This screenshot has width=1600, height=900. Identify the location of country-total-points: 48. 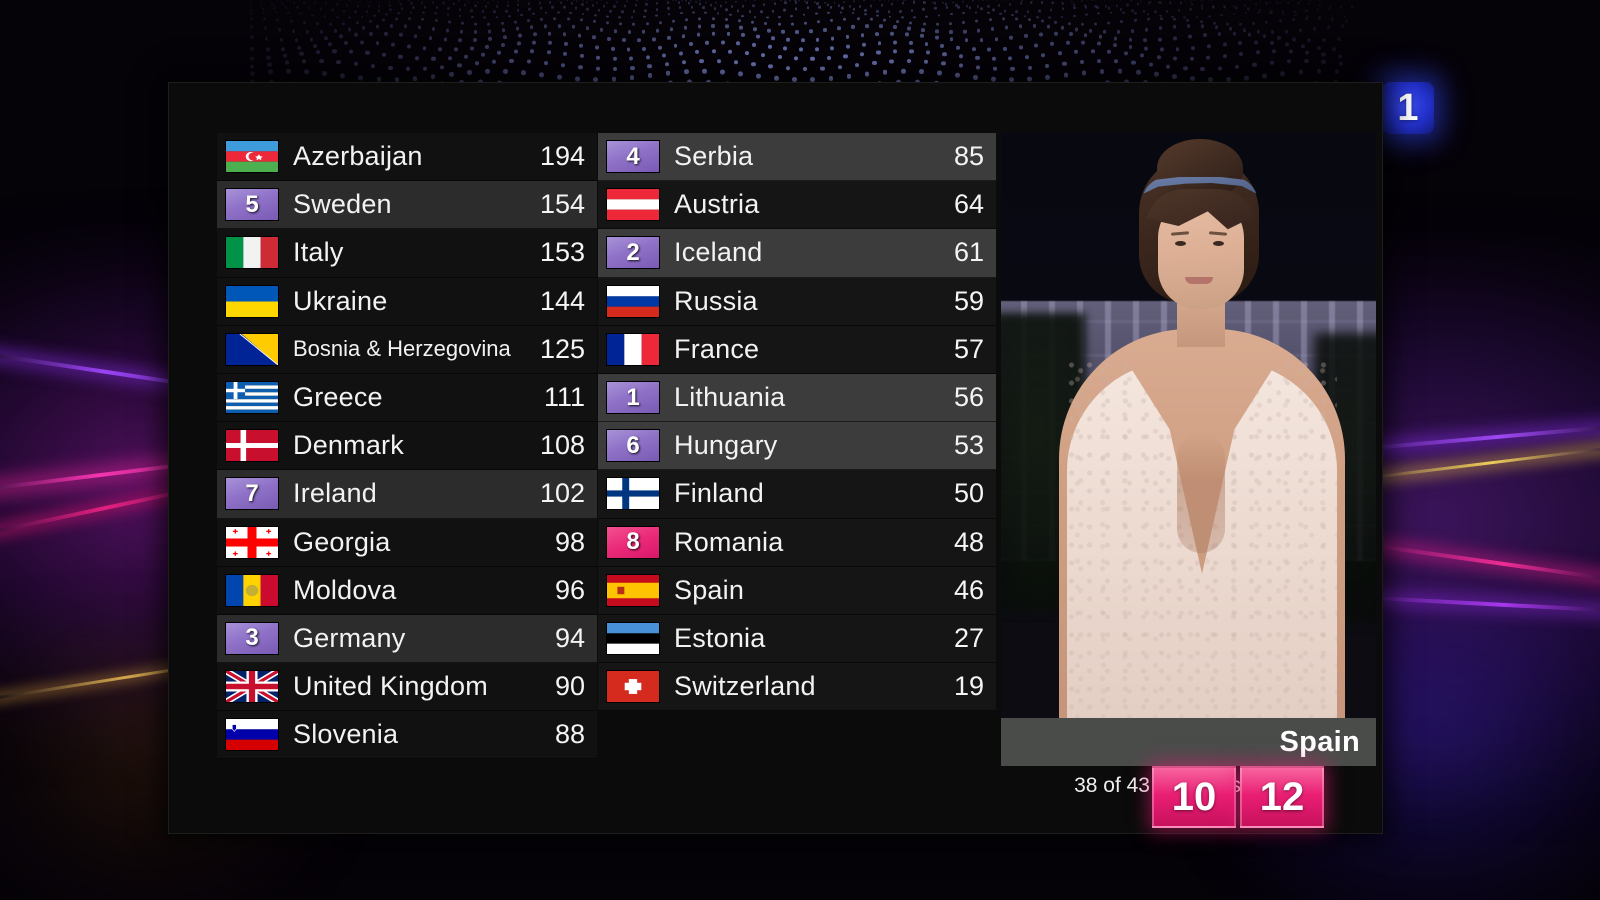
(968, 541).